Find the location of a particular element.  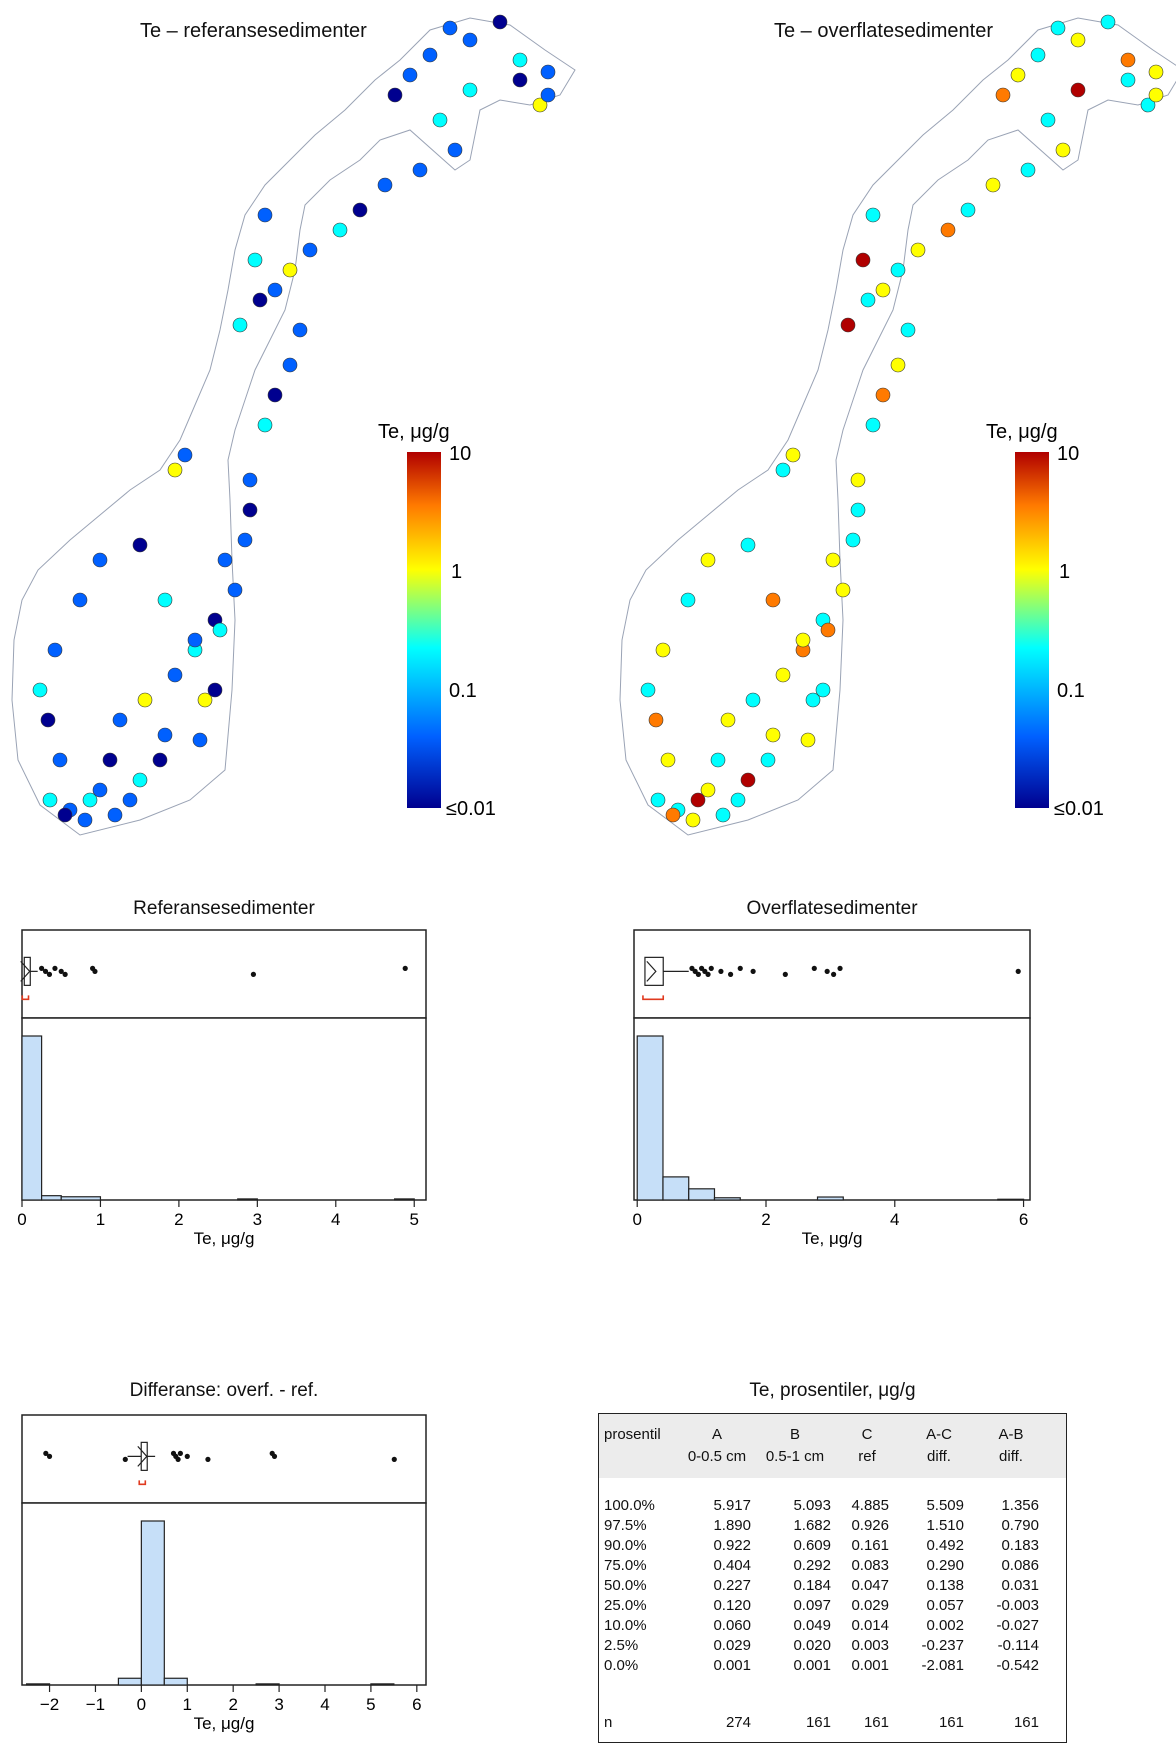

table-col-subheader: ref is located at coordinates (867, 1456).